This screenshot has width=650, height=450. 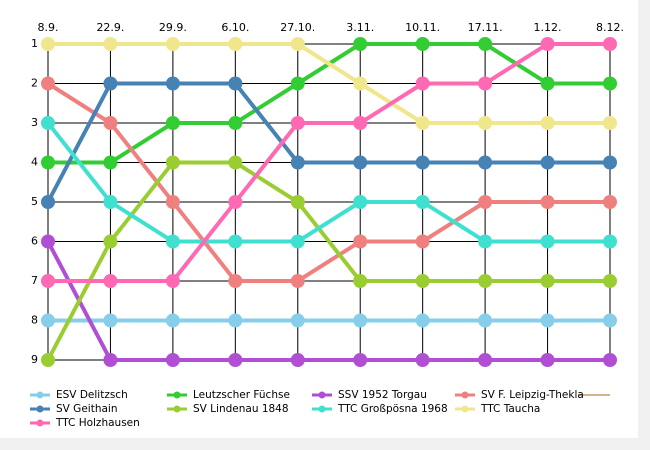 I want to click on y-tick-label: 4, so click(x=34, y=162).